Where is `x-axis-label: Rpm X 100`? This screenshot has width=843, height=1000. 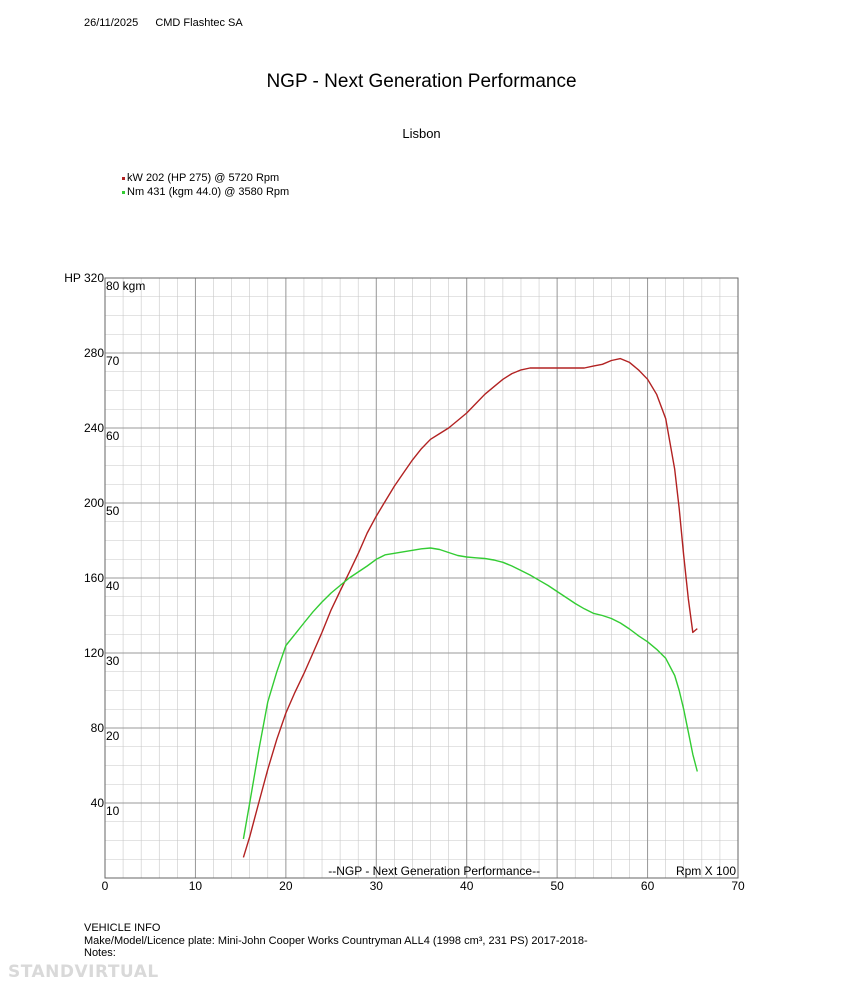
x-axis-label: Rpm X 100 is located at coordinates (706, 871).